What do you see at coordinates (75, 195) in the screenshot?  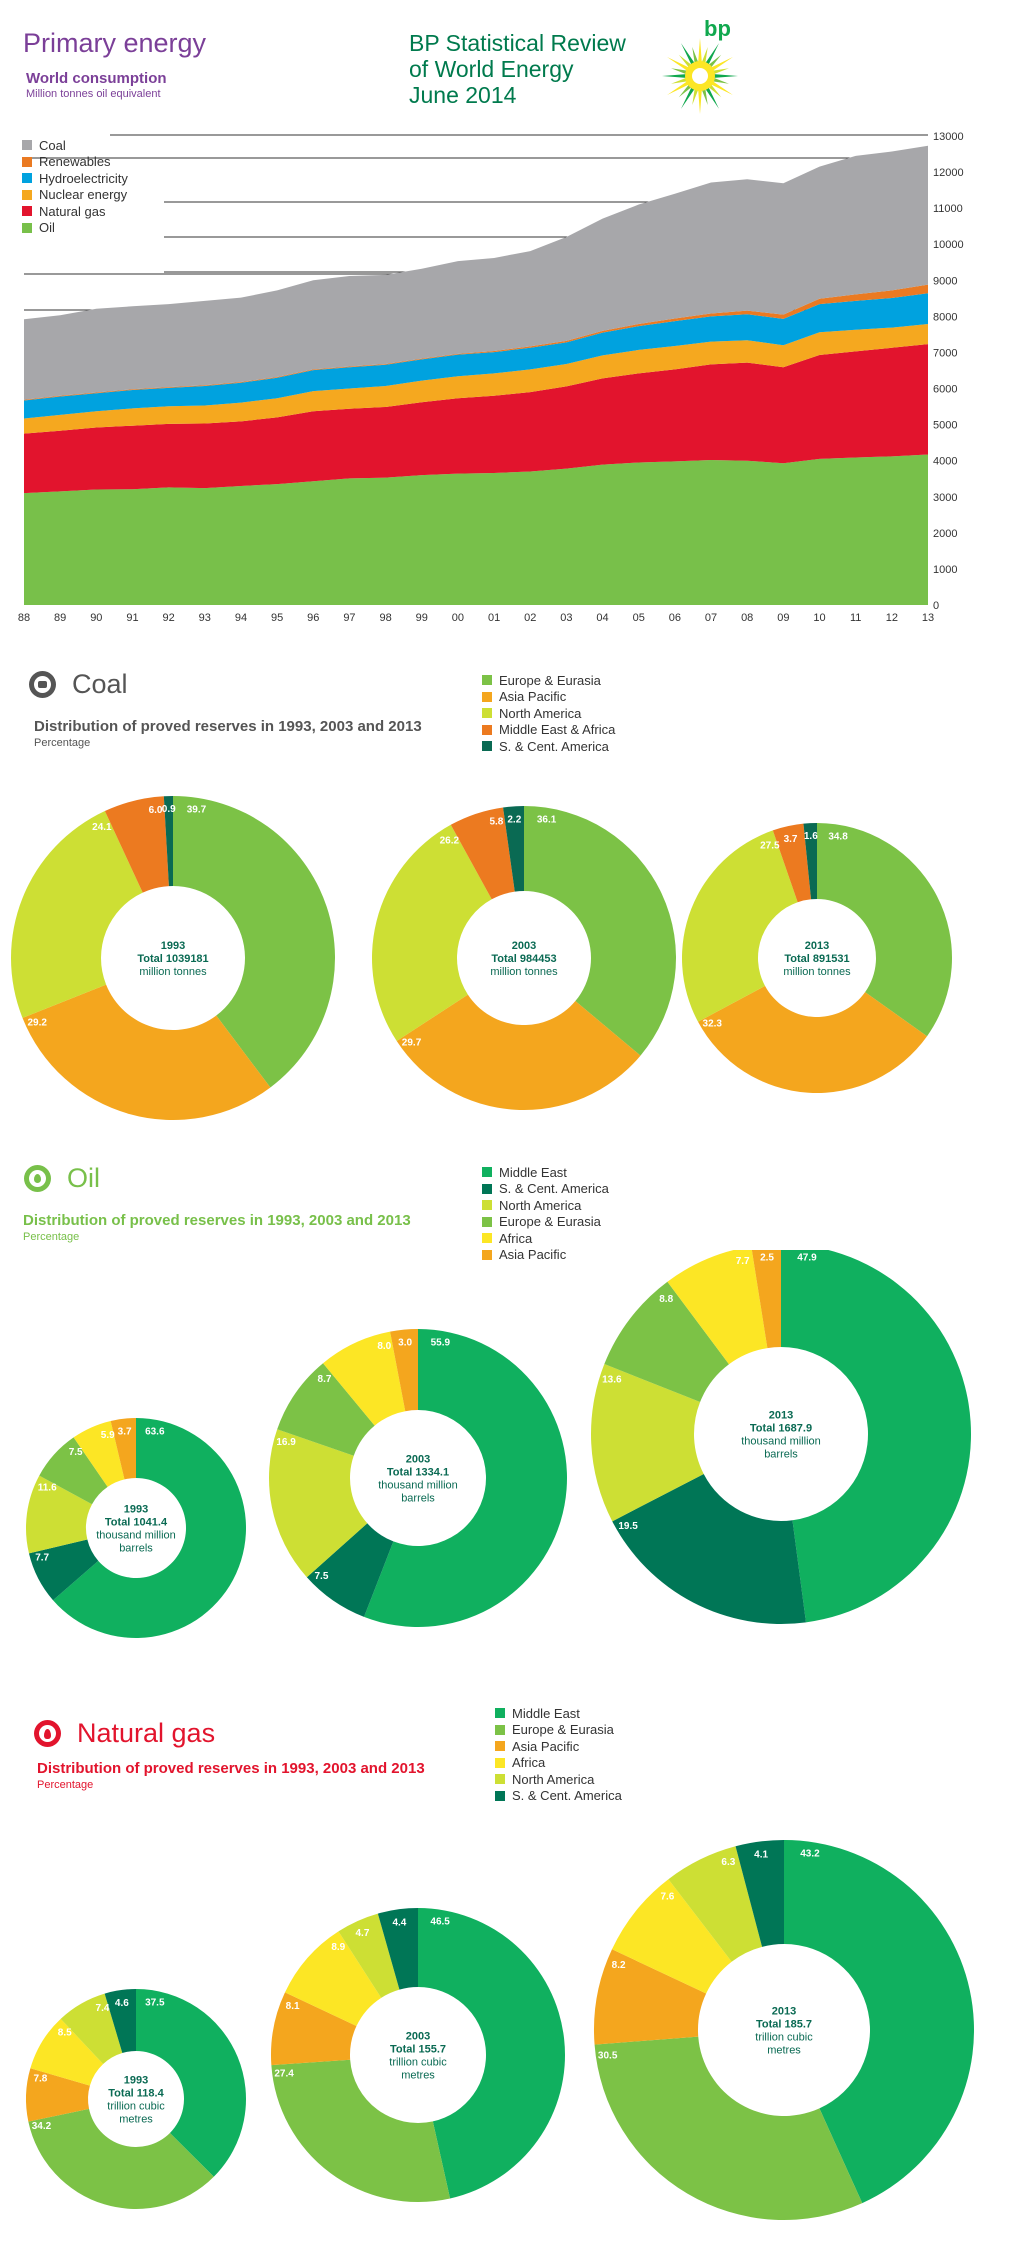 I see `legend-item-nuclear-energy: Nuclear energy` at bounding box center [75, 195].